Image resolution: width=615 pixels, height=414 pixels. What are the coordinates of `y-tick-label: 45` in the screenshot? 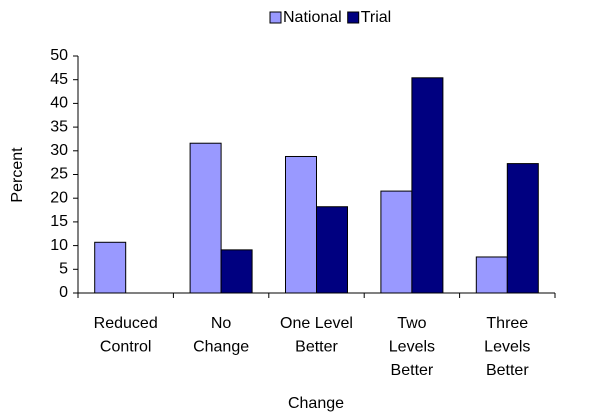 It's located at (59, 79).